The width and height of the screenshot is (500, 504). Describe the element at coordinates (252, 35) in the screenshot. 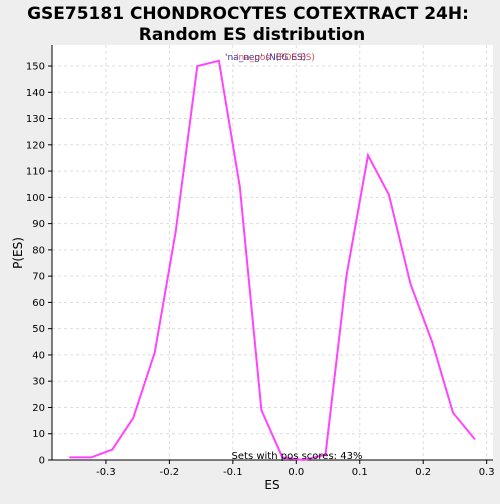

I see `chart-title-line-2: Random ES distribution` at that location.